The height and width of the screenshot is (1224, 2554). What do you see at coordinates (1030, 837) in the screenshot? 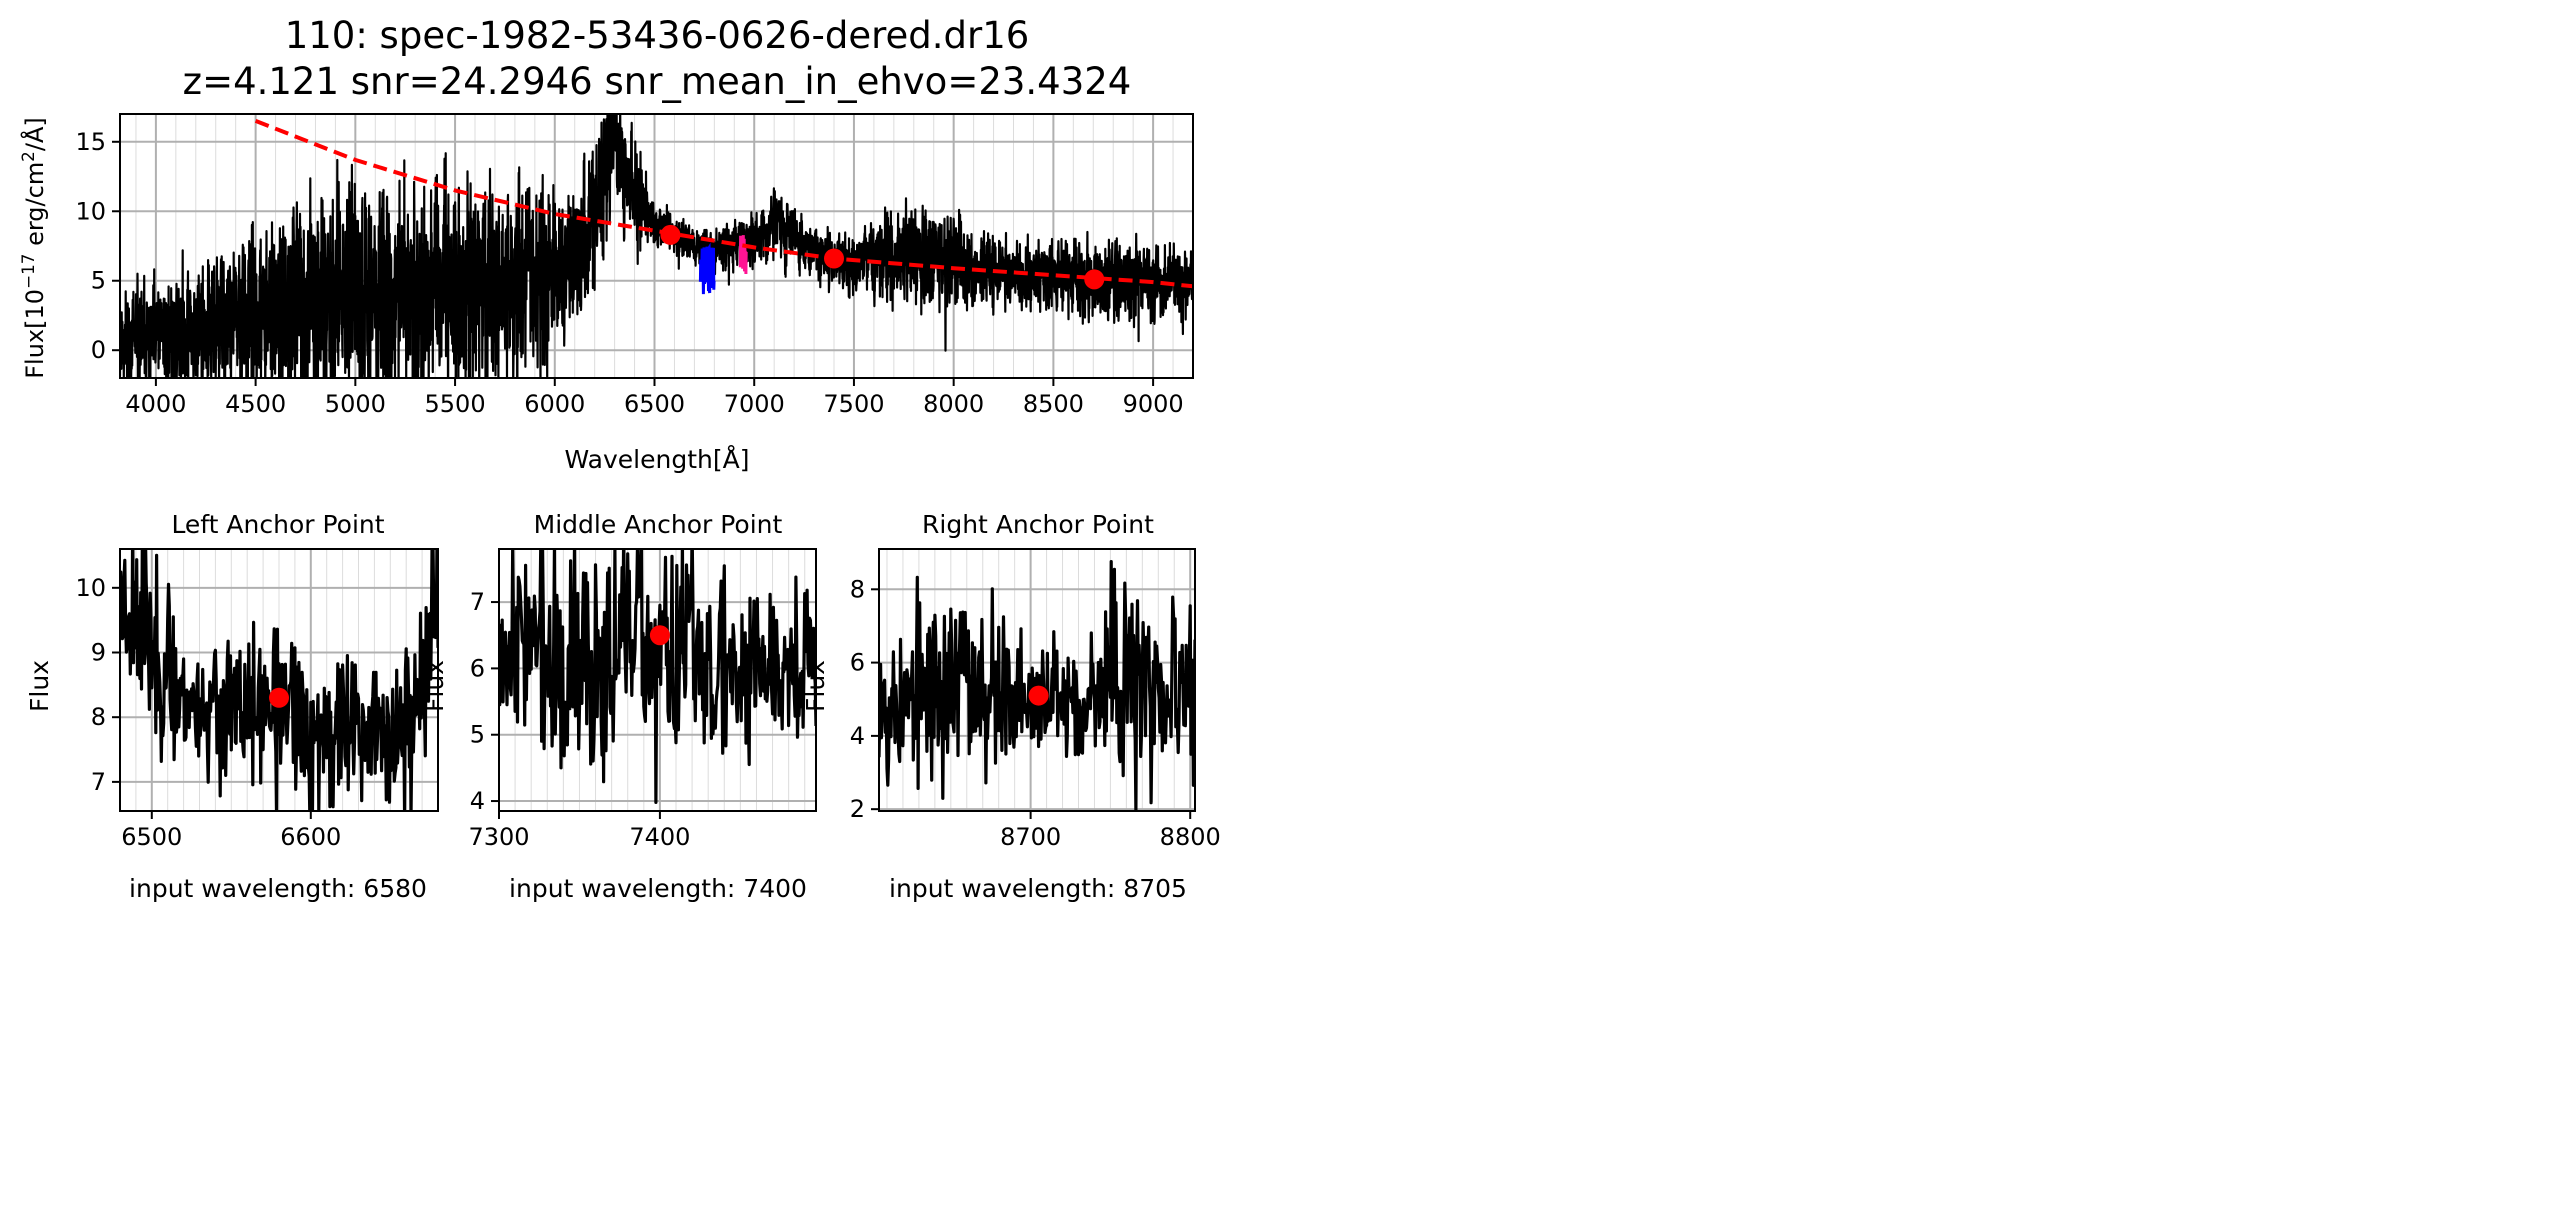
I see `right-x-tick-label: 8700` at bounding box center [1030, 837].